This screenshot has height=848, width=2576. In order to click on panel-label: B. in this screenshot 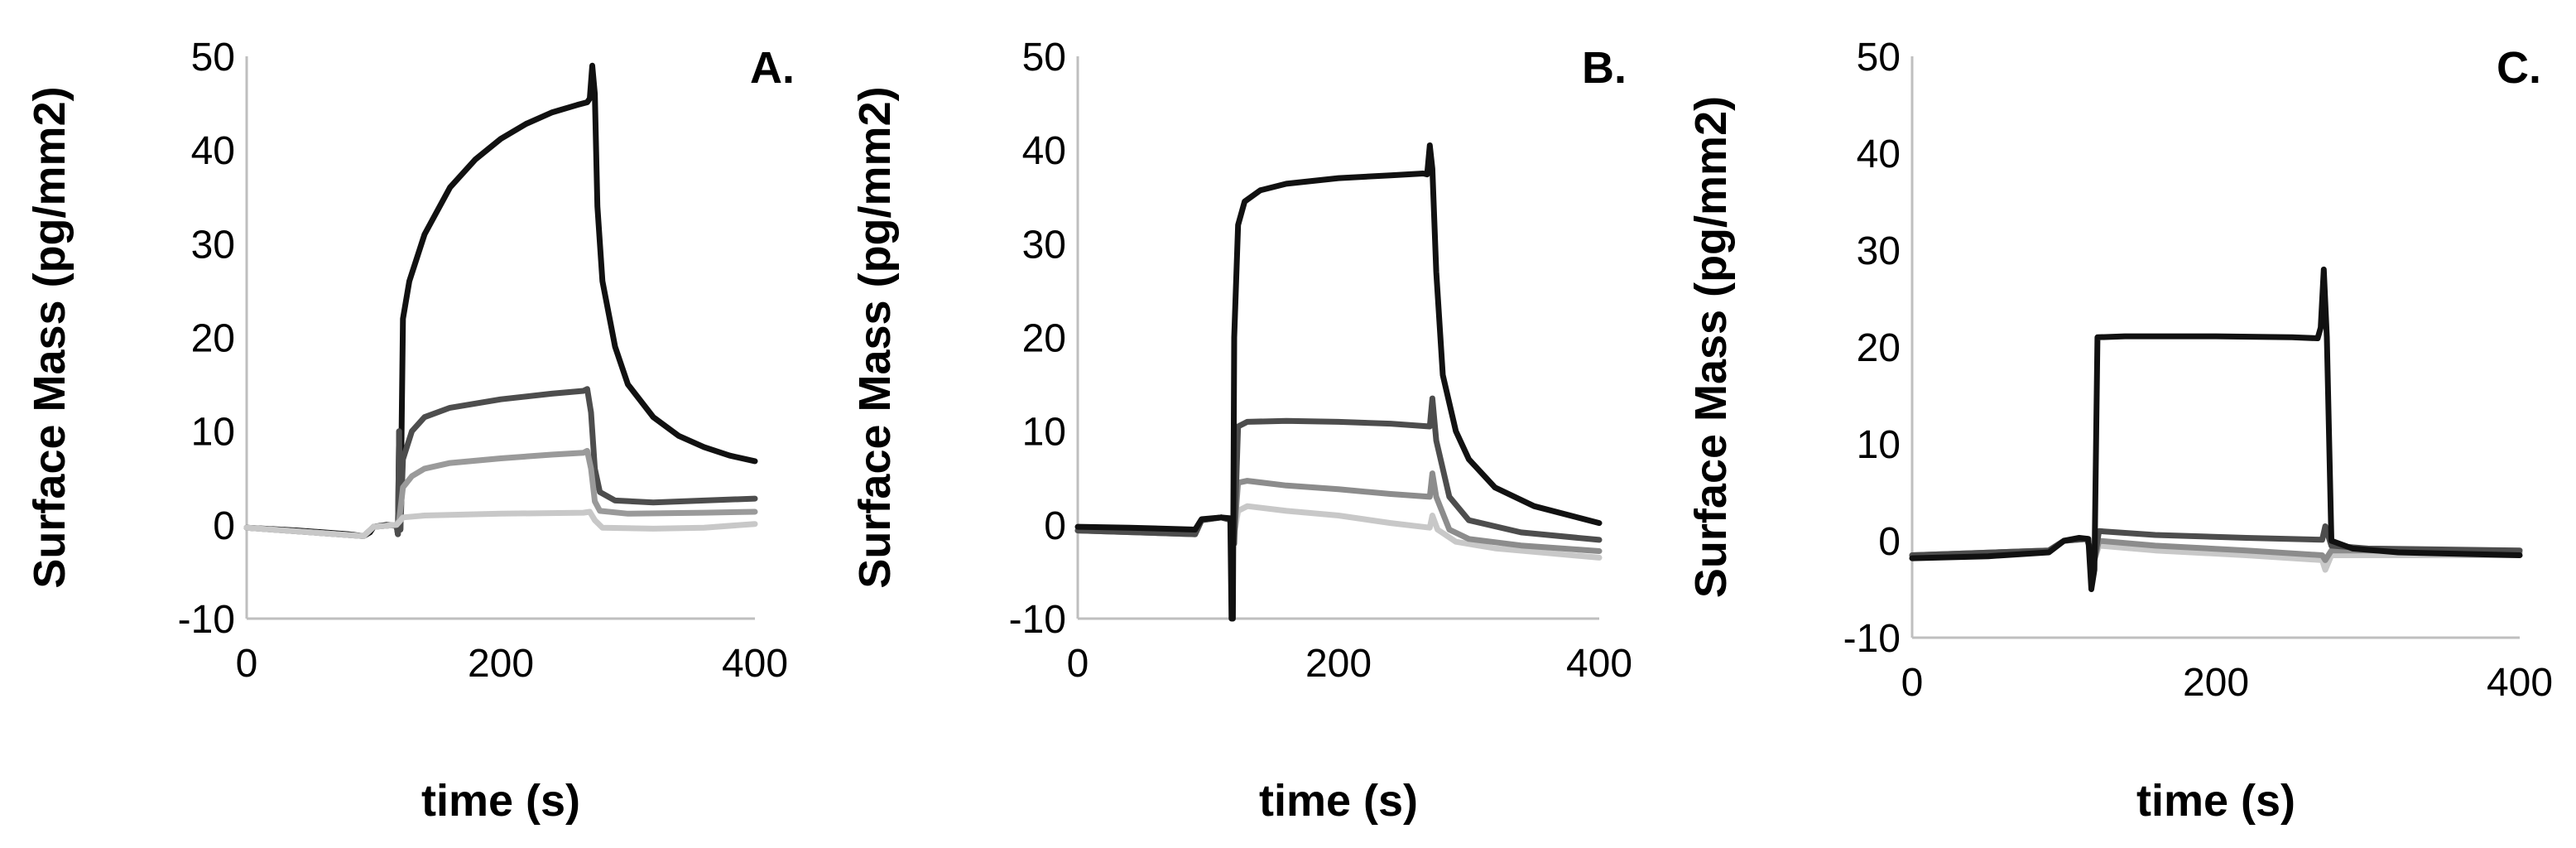, I will do `click(1604, 68)`.